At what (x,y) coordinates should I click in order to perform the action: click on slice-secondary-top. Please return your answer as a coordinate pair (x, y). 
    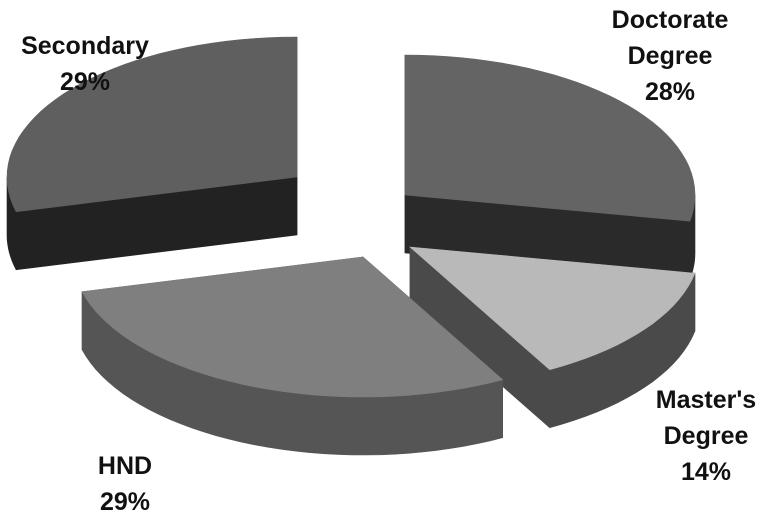
    Looking at the image, I should click on (152, 124).